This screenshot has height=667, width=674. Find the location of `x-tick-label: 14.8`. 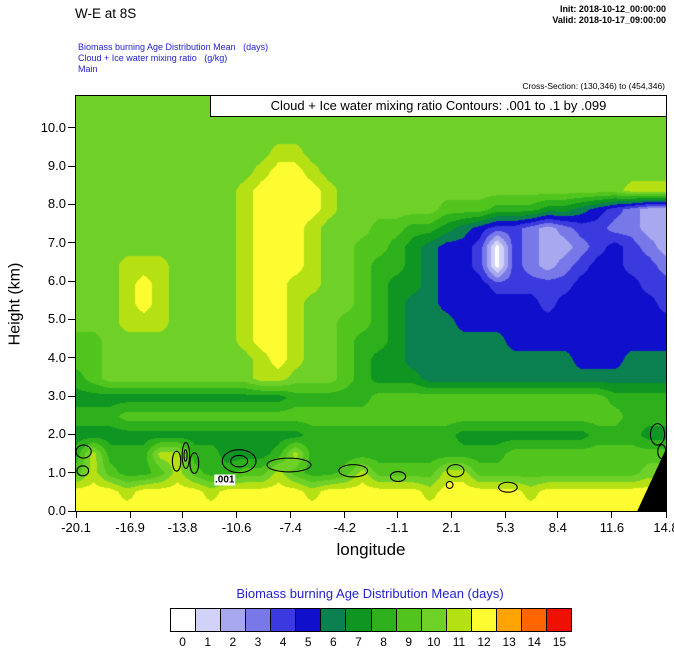

x-tick-label: 14.8 is located at coordinates (663, 527).